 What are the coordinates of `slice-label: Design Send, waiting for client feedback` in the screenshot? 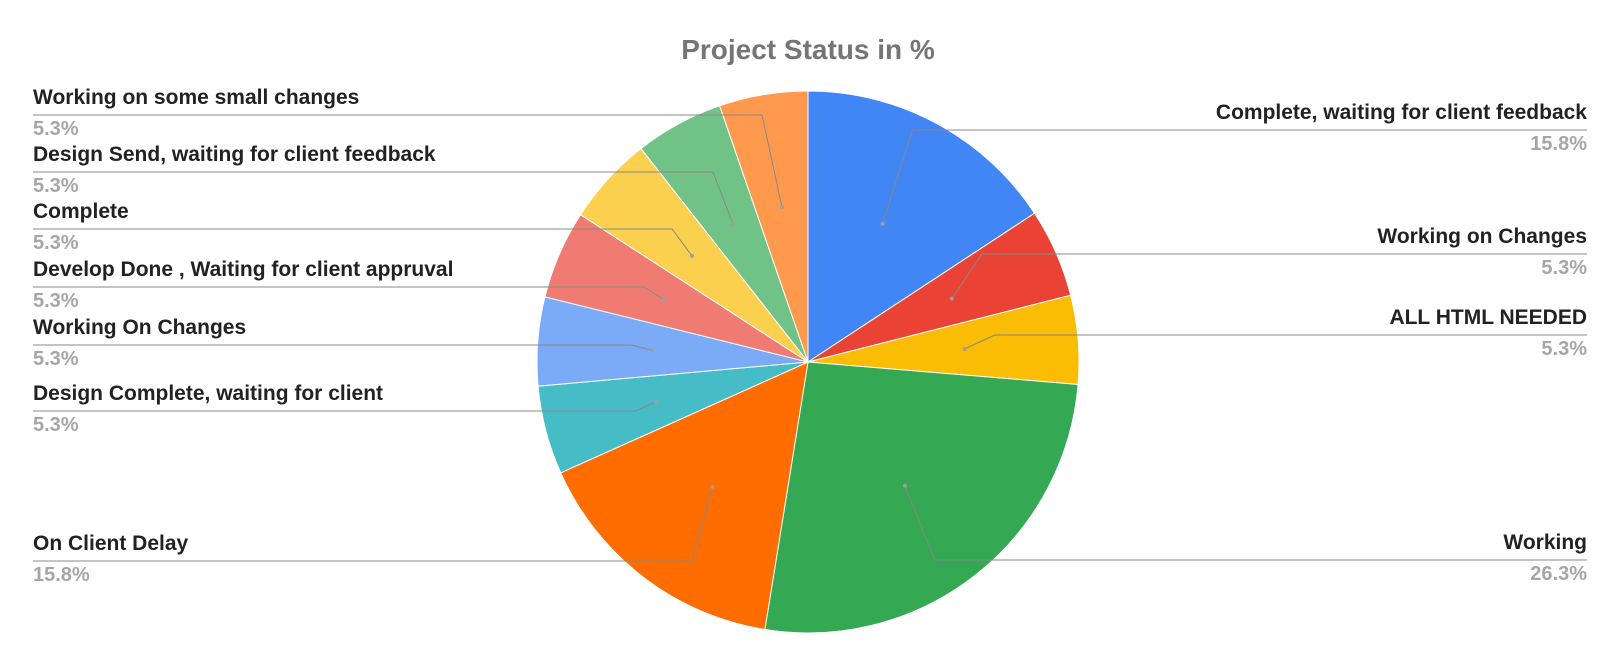 It's located at (234, 154).